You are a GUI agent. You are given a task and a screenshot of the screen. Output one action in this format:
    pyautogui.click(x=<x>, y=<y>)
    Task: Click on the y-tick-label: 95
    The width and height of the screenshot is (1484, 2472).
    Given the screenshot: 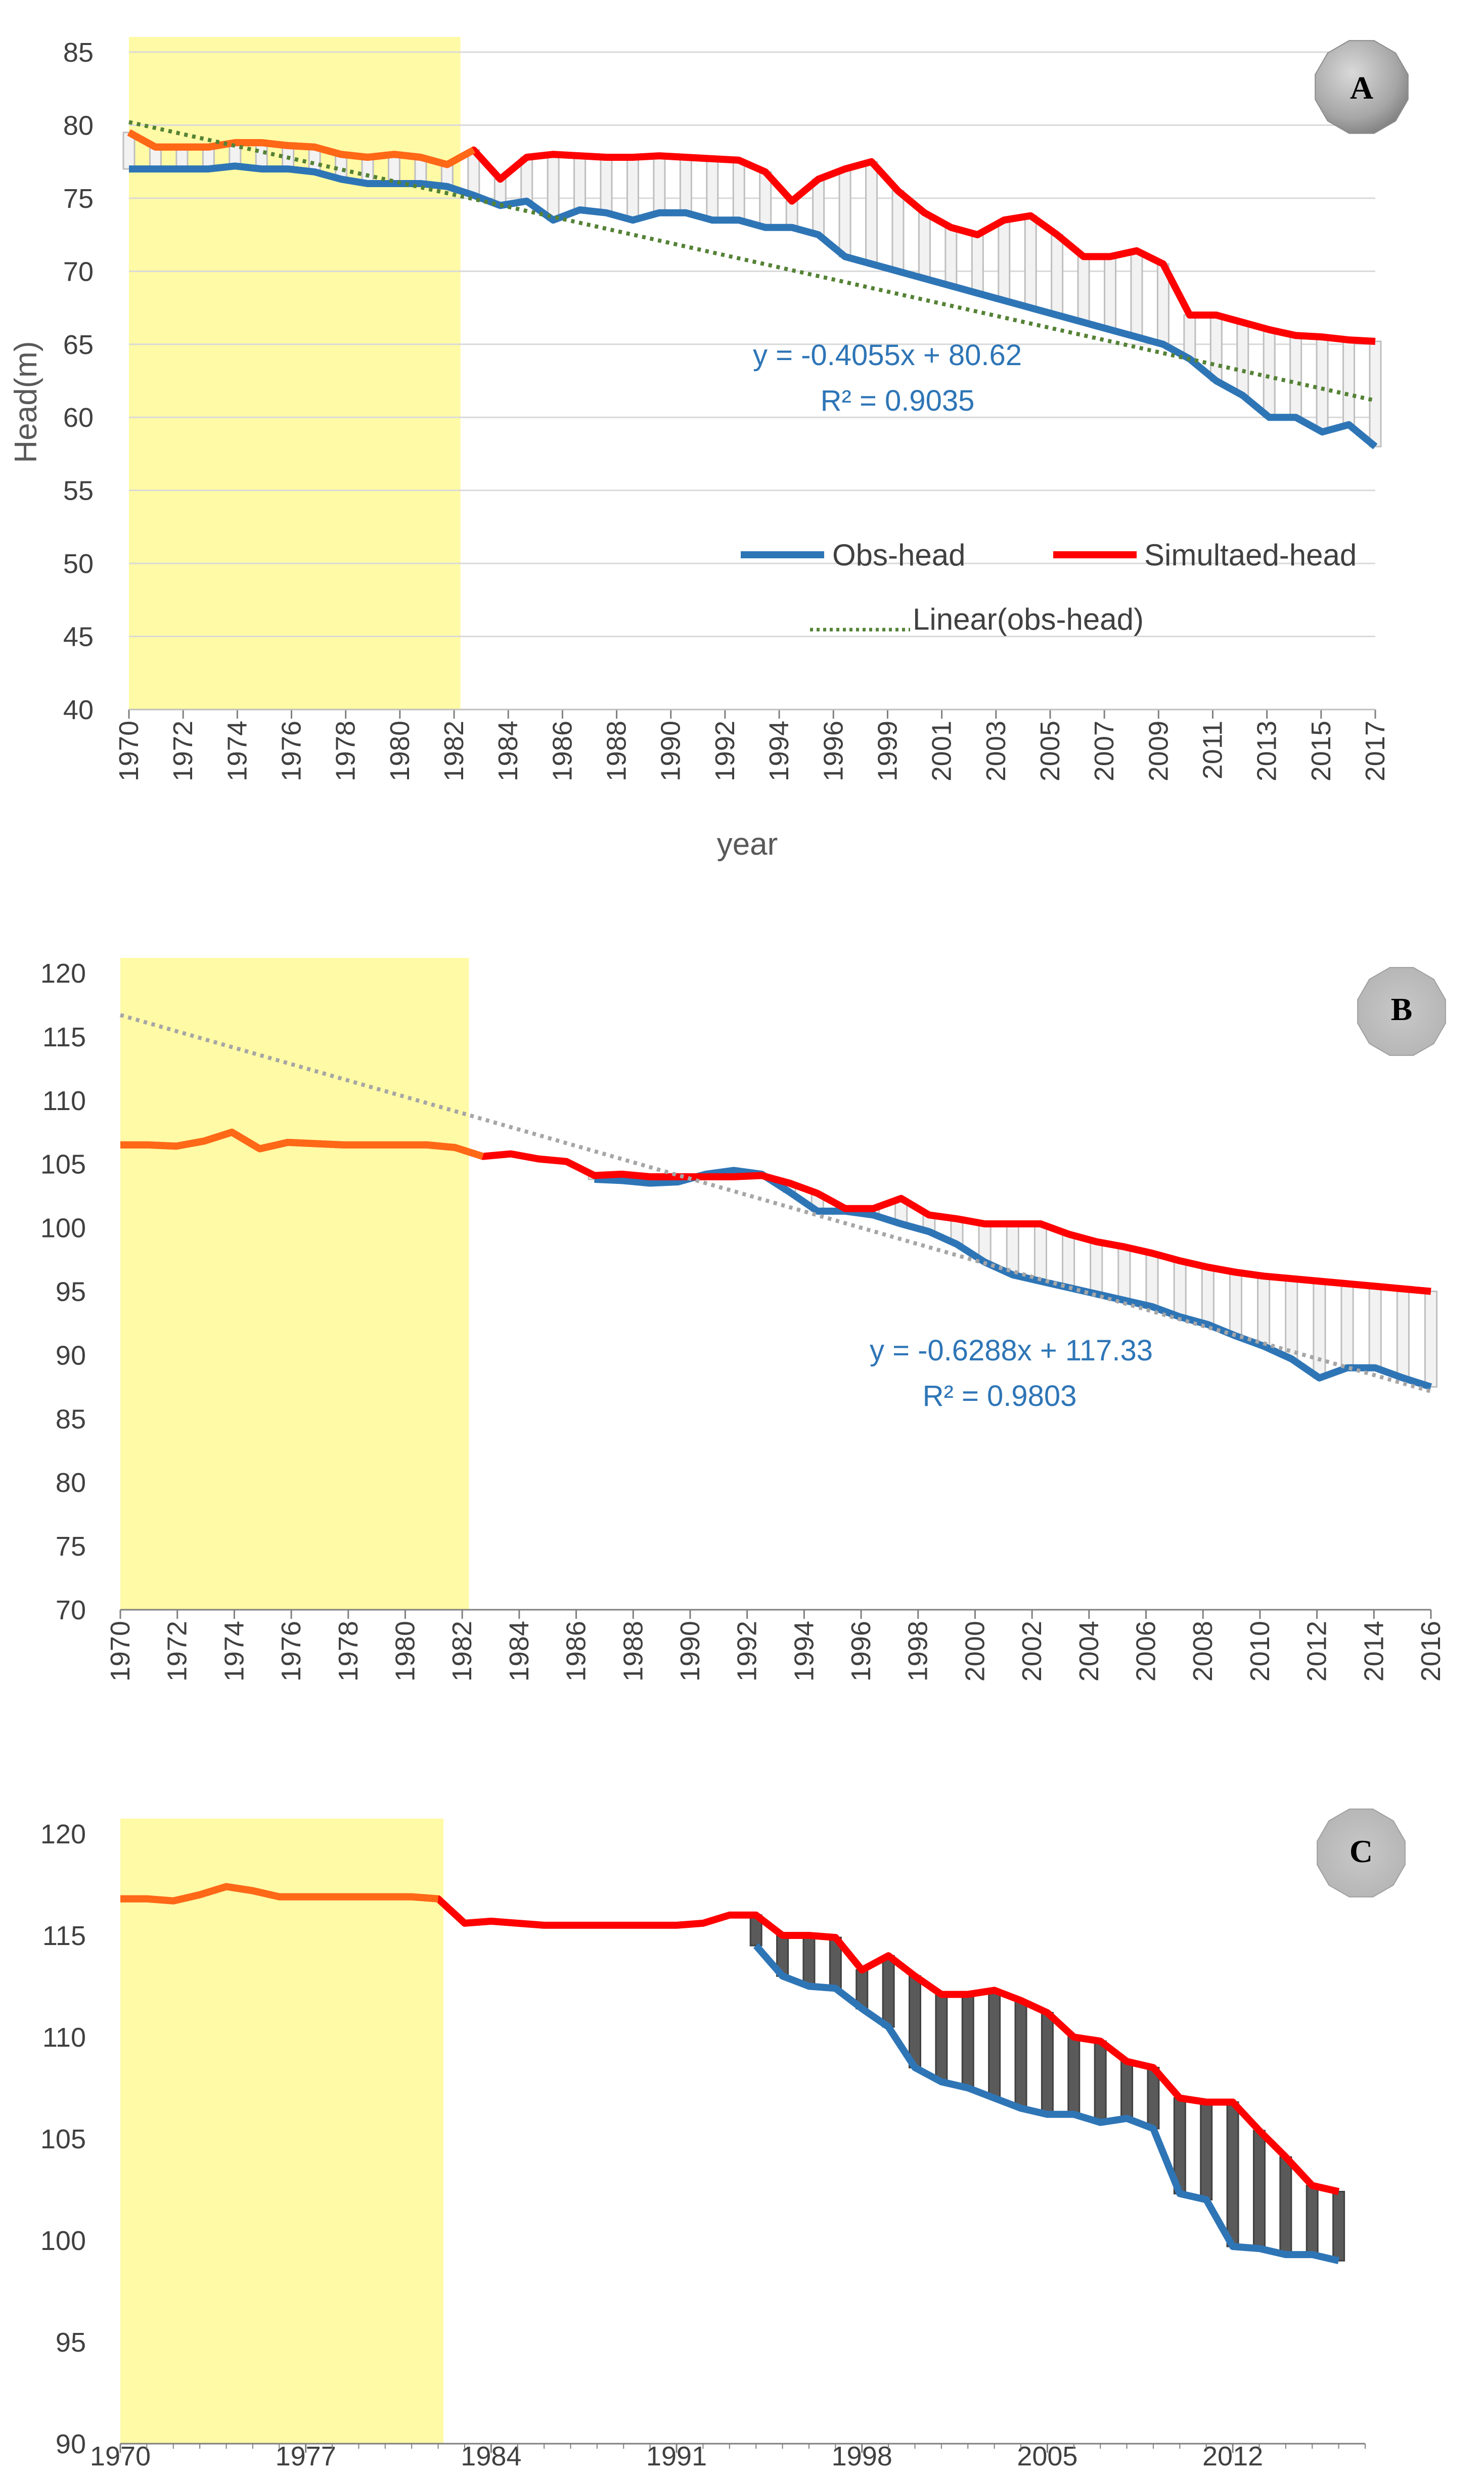 What is the action you would take?
    pyautogui.click(x=71, y=1292)
    